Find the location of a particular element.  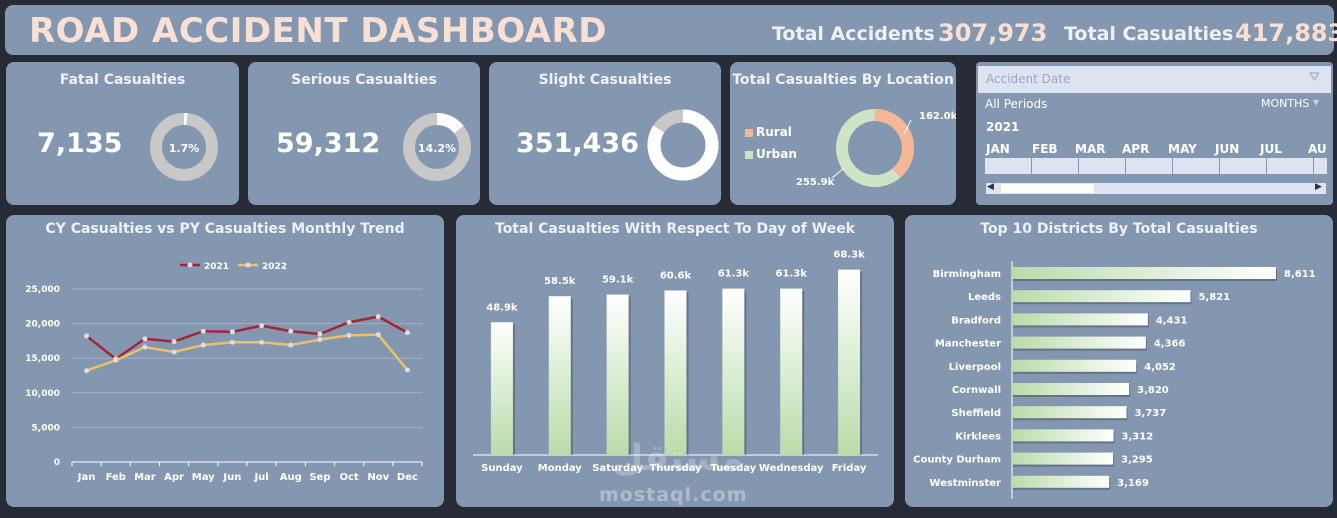

scroll-right-icon: ▶ is located at coordinates (1318, 187).